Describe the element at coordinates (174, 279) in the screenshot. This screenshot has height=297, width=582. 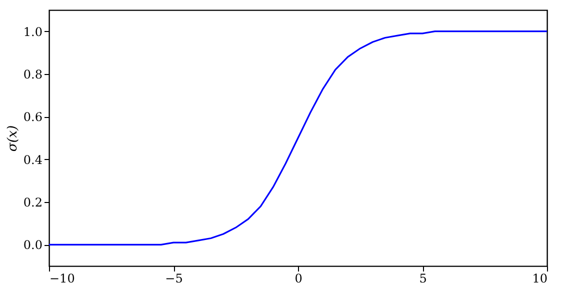
I see `x-tick-label: −5` at that location.